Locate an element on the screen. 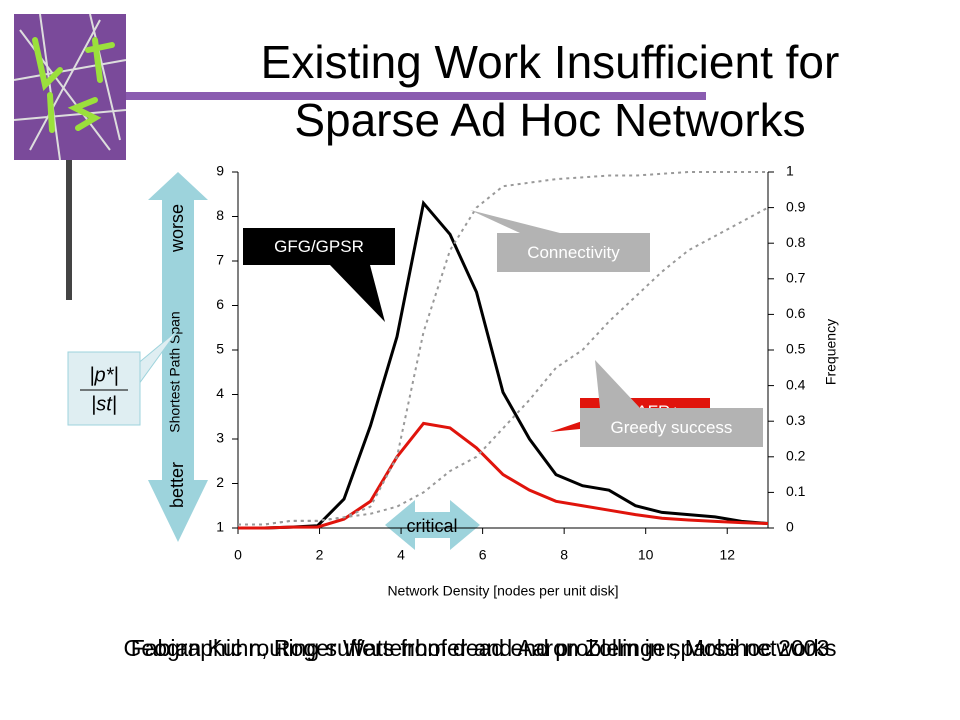 The height and width of the screenshot is (720, 960). better-label: better is located at coordinates (177, 485).